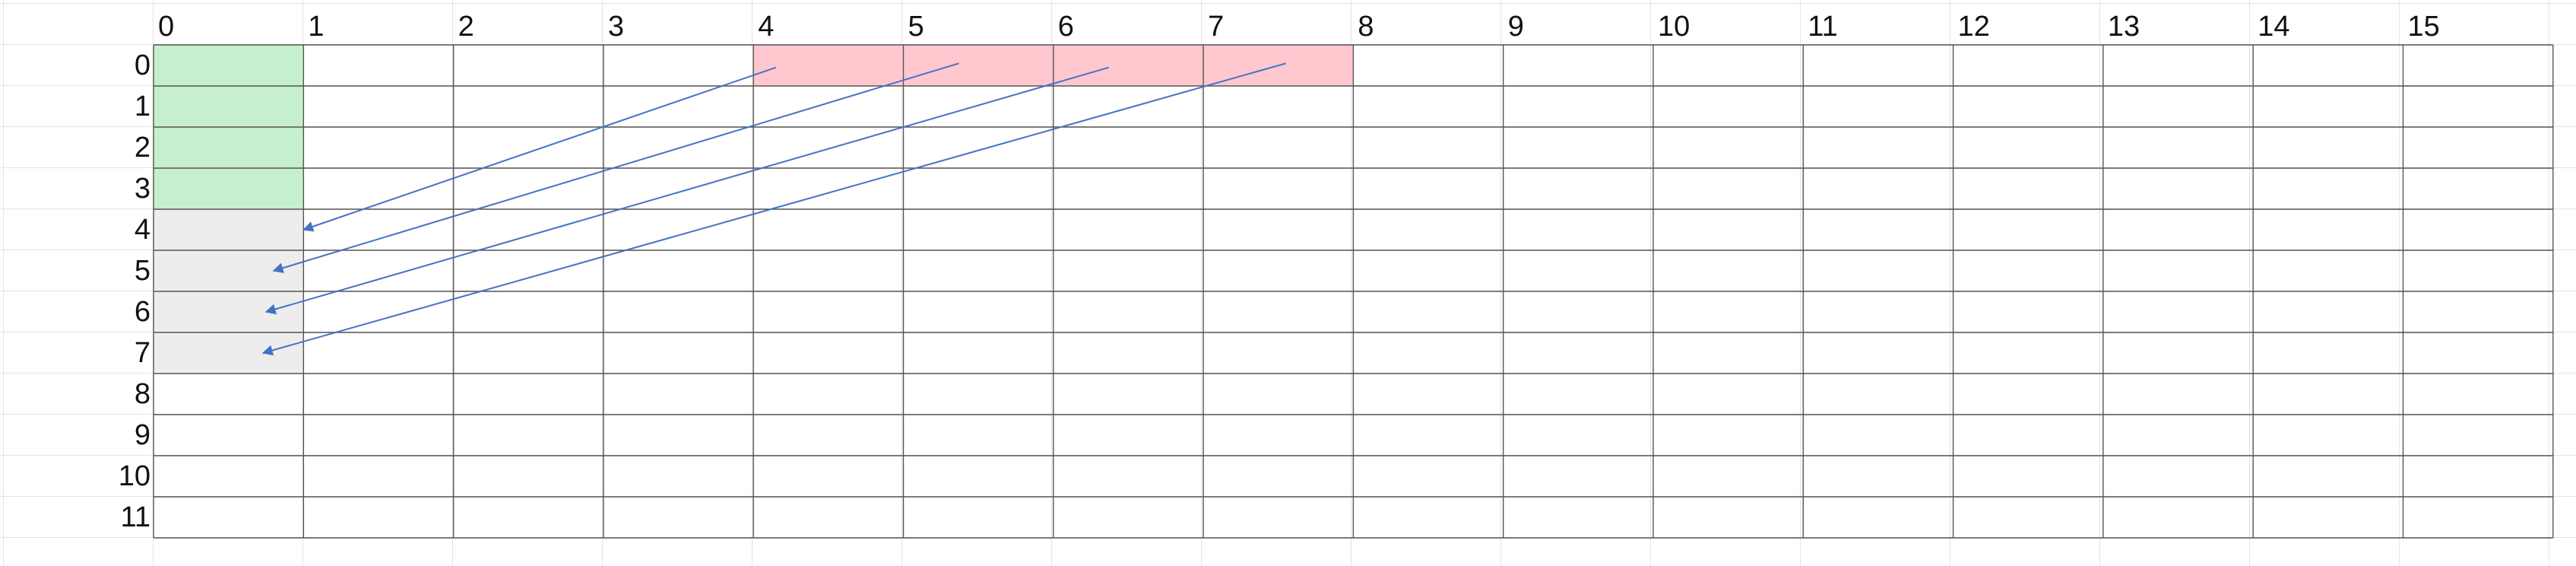  I want to click on row-label: 11, so click(135, 517).